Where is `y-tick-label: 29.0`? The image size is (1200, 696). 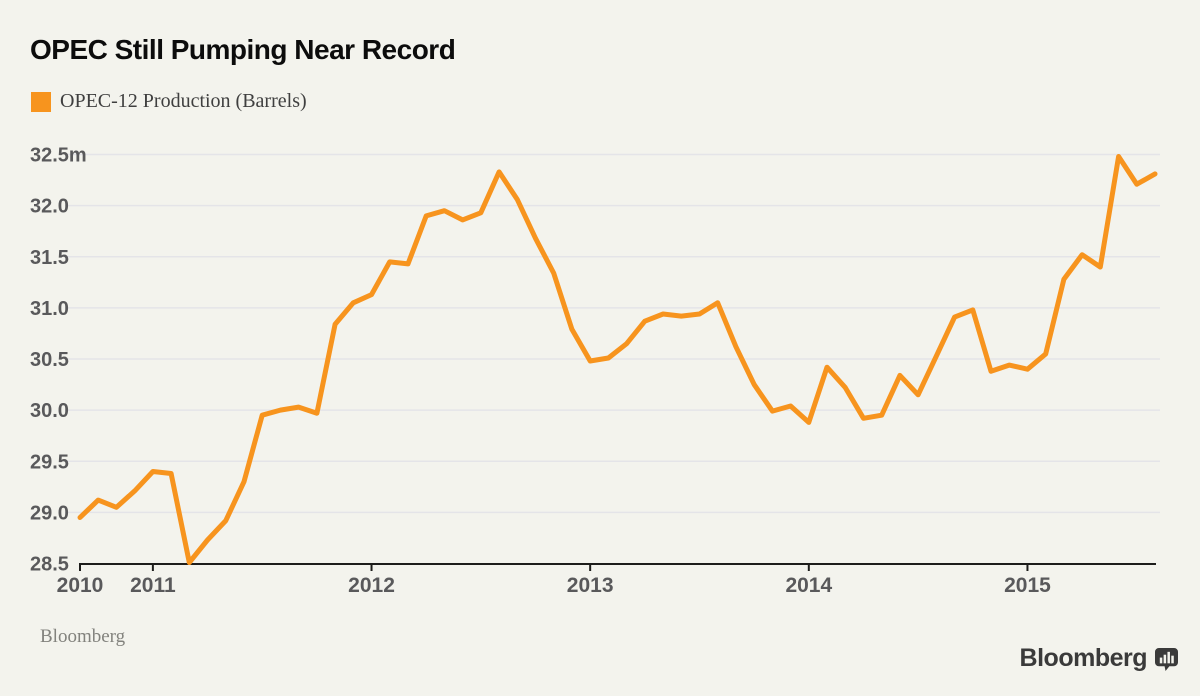 y-tick-label: 29.0 is located at coordinates (49, 513).